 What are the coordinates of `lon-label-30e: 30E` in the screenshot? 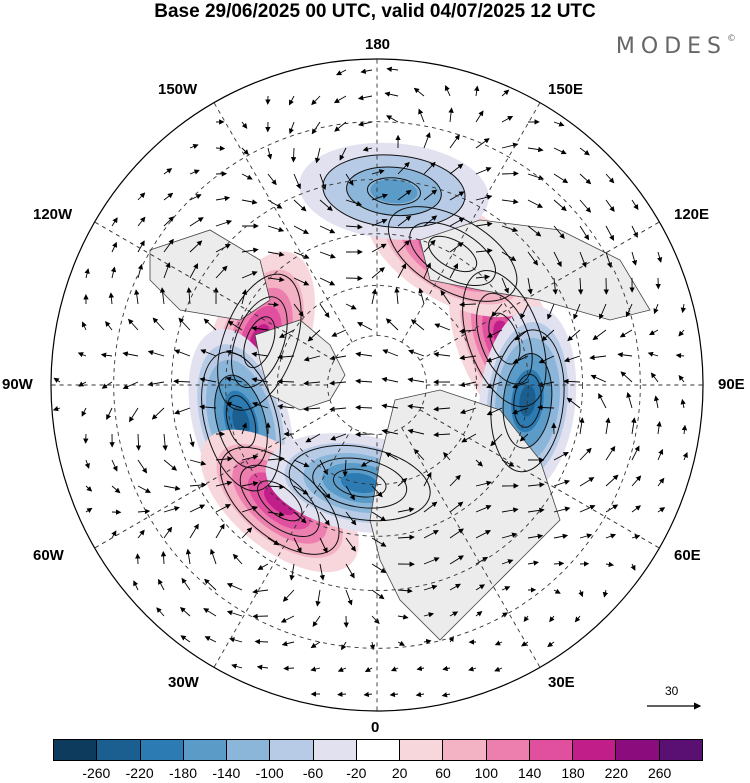 It's located at (561, 682).